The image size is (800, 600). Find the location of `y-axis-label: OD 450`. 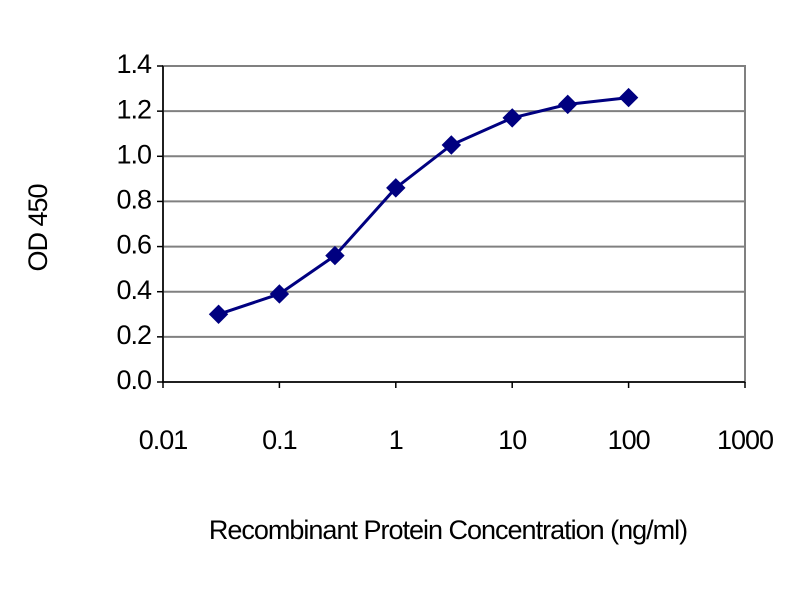

y-axis-label: OD 450 is located at coordinates (38, 227).